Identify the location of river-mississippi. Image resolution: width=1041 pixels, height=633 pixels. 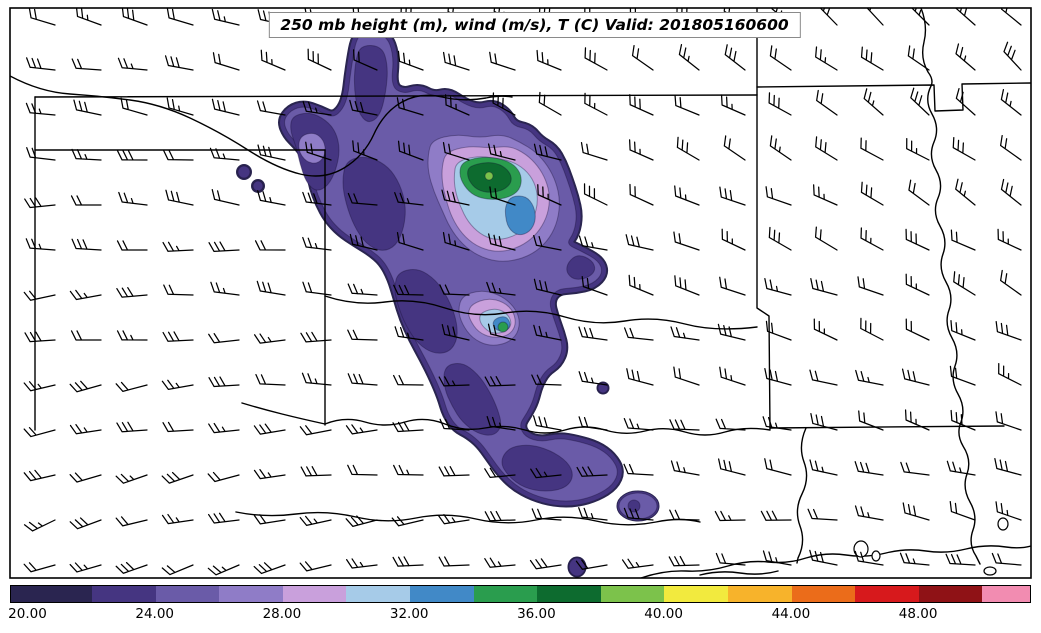
(950, 286).